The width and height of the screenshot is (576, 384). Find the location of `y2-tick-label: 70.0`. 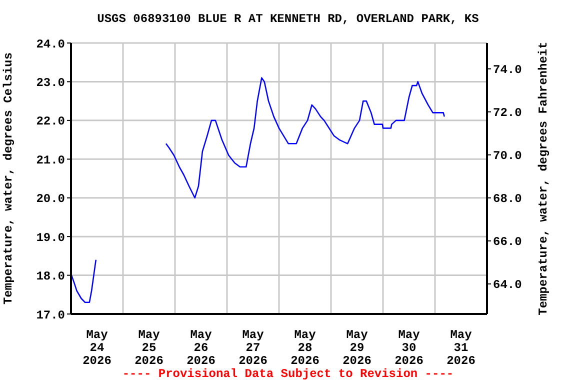

y2-tick-label: 70.0 is located at coordinates (507, 156).